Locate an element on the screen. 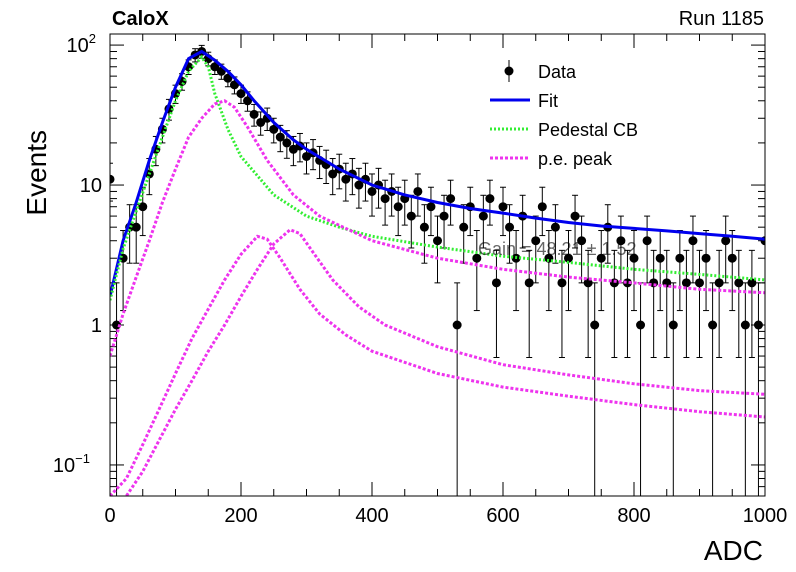  gain-annotation: Gain = 48.21 ± 1.52 is located at coordinates (557, 249).